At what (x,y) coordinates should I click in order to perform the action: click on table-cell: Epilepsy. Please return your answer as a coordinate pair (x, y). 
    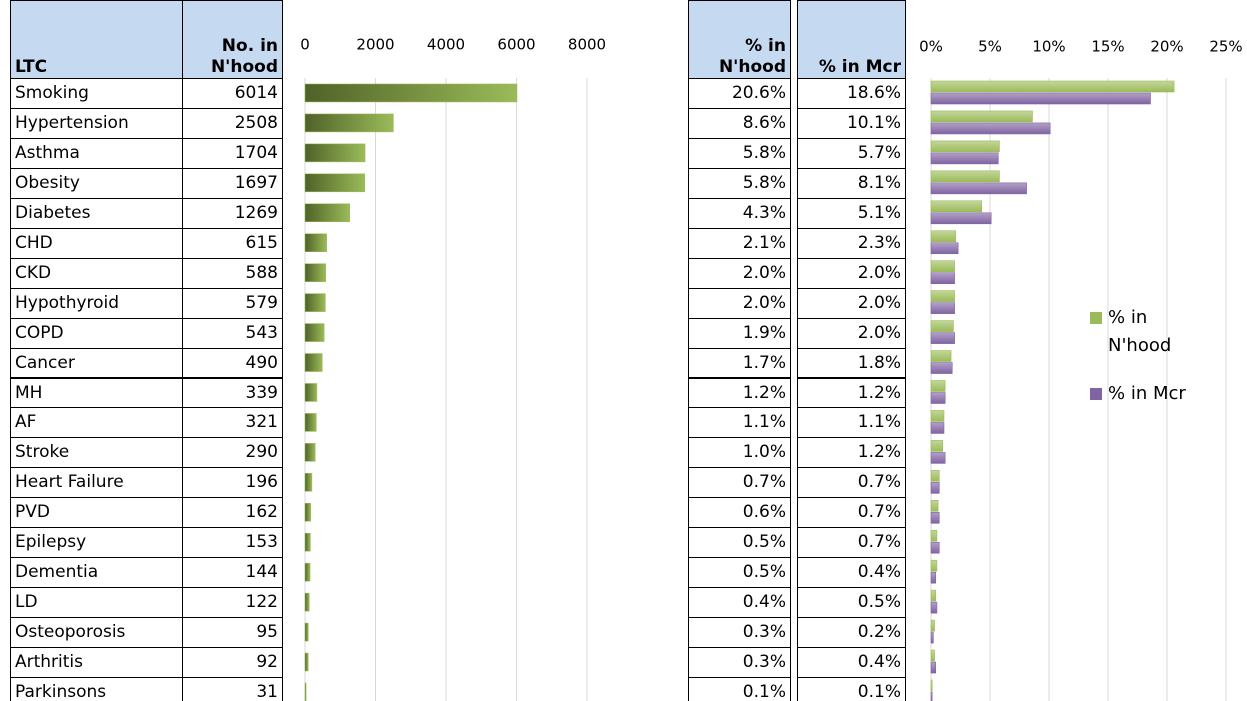
    Looking at the image, I should click on (96, 543).